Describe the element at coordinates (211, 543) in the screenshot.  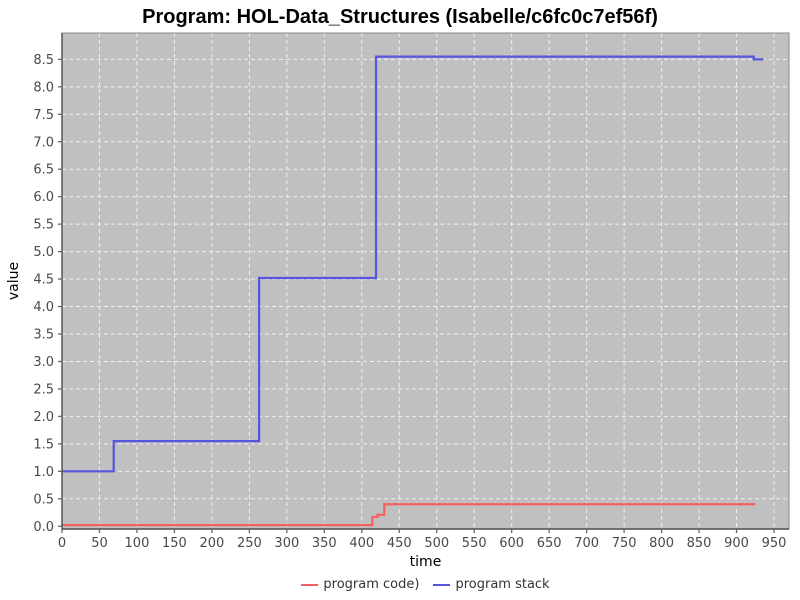
I see `x-tick-label: 200` at that location.